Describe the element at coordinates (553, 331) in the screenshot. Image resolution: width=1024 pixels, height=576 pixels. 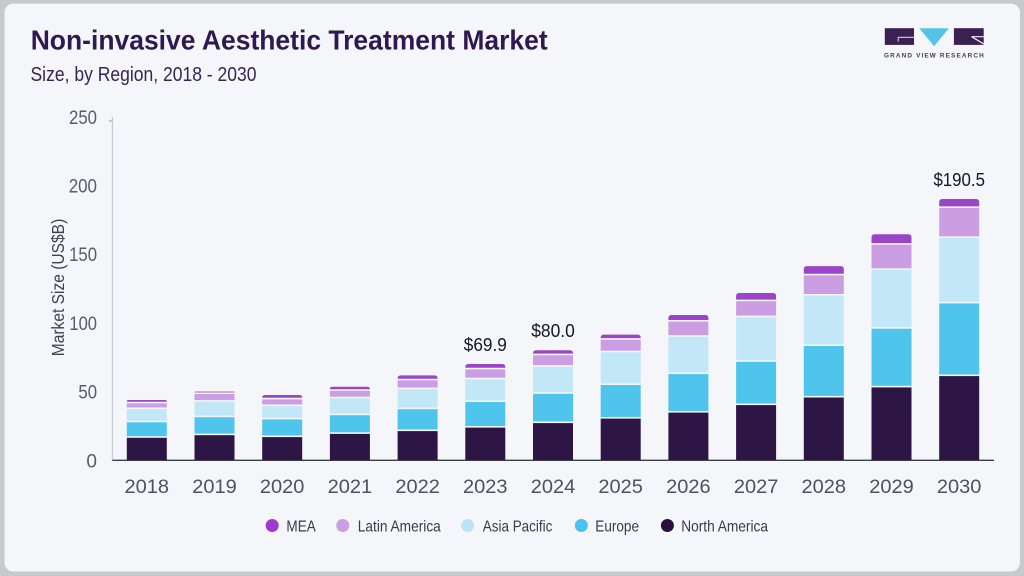
I see `svg-text: $80.0` at that location.